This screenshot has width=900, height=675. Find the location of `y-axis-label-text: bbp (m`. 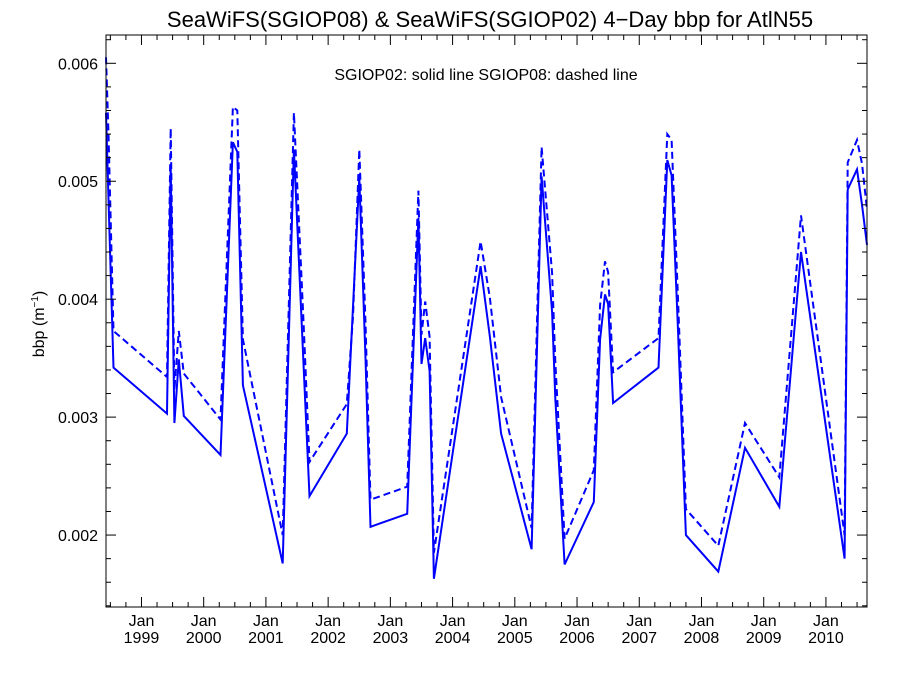

y-axis-label-text: bbp (m is located at coordinates (39, 332).